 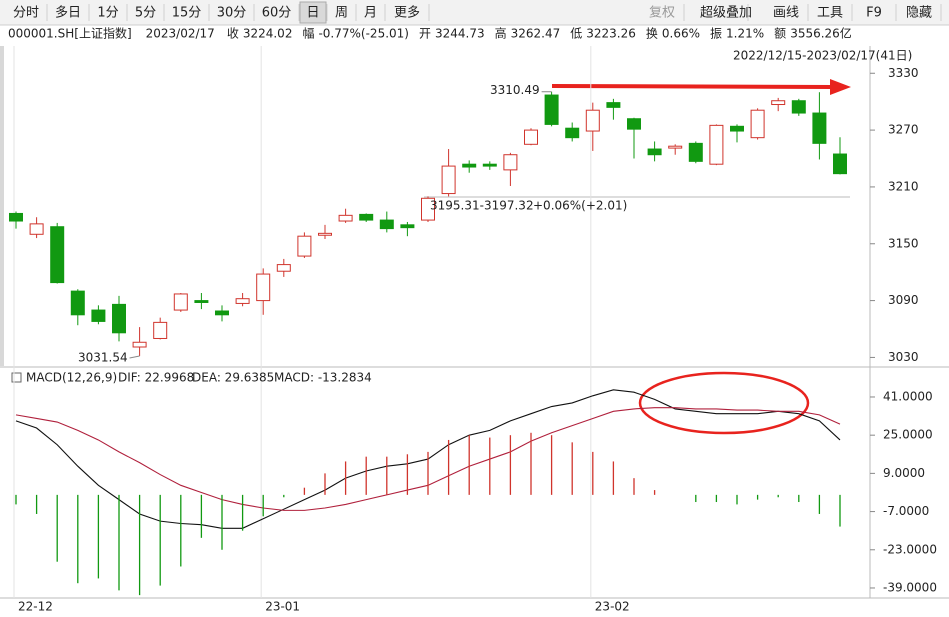 What do you see at coordinates (612, 607) in the screenshot?
I see `x-tick-label: 23-02` at bounding box center [612, 607].